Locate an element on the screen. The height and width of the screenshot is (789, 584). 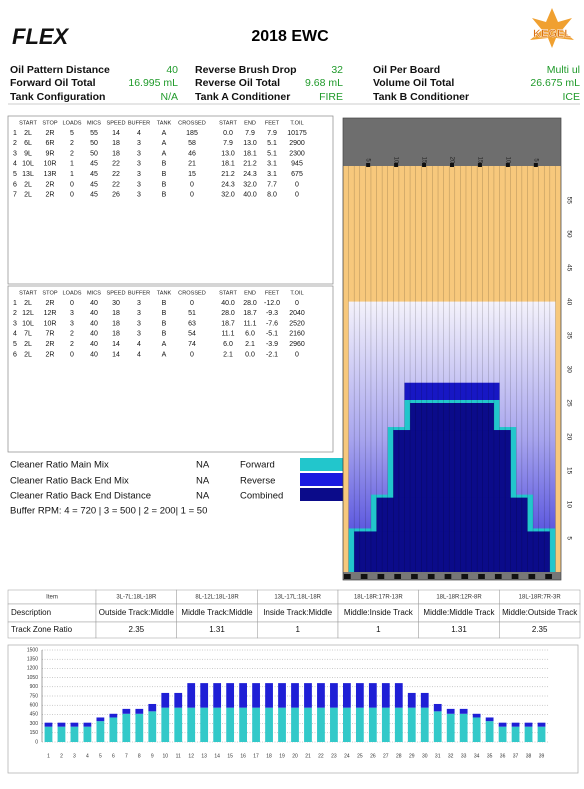
table-cell: 675 is located at coordinates (297, 174).